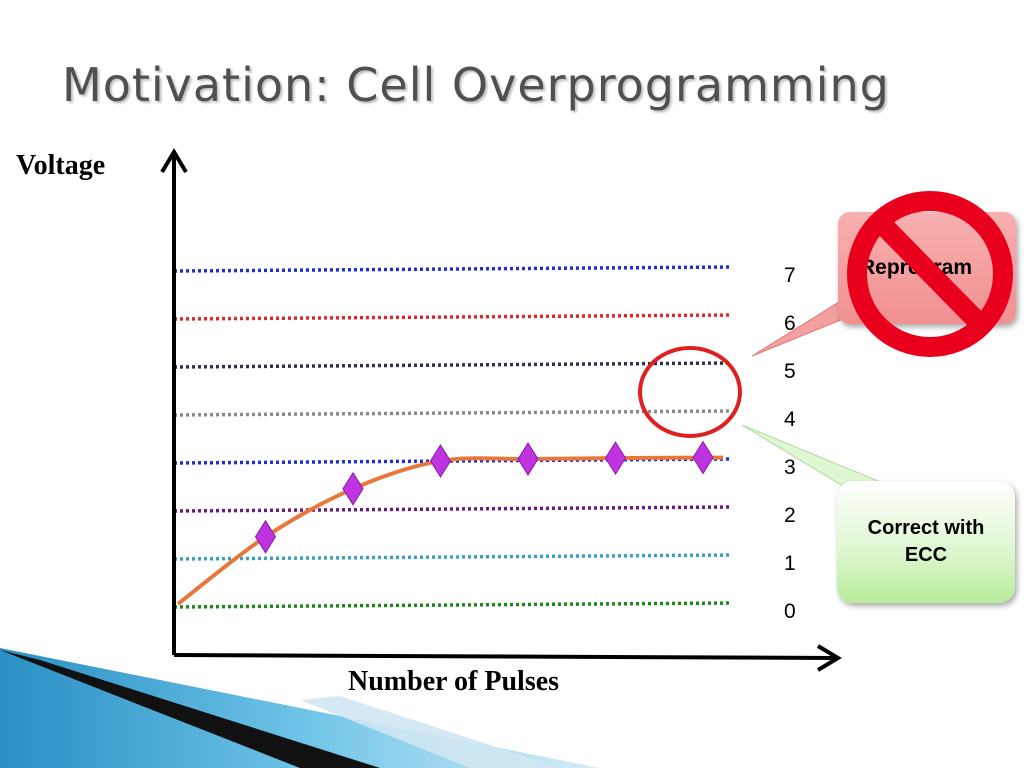 This screenshot has height=768, width=1024. Describe the element at coordinates (790, 323) in the screenshot. I see `level-label-6: 6` at that location.